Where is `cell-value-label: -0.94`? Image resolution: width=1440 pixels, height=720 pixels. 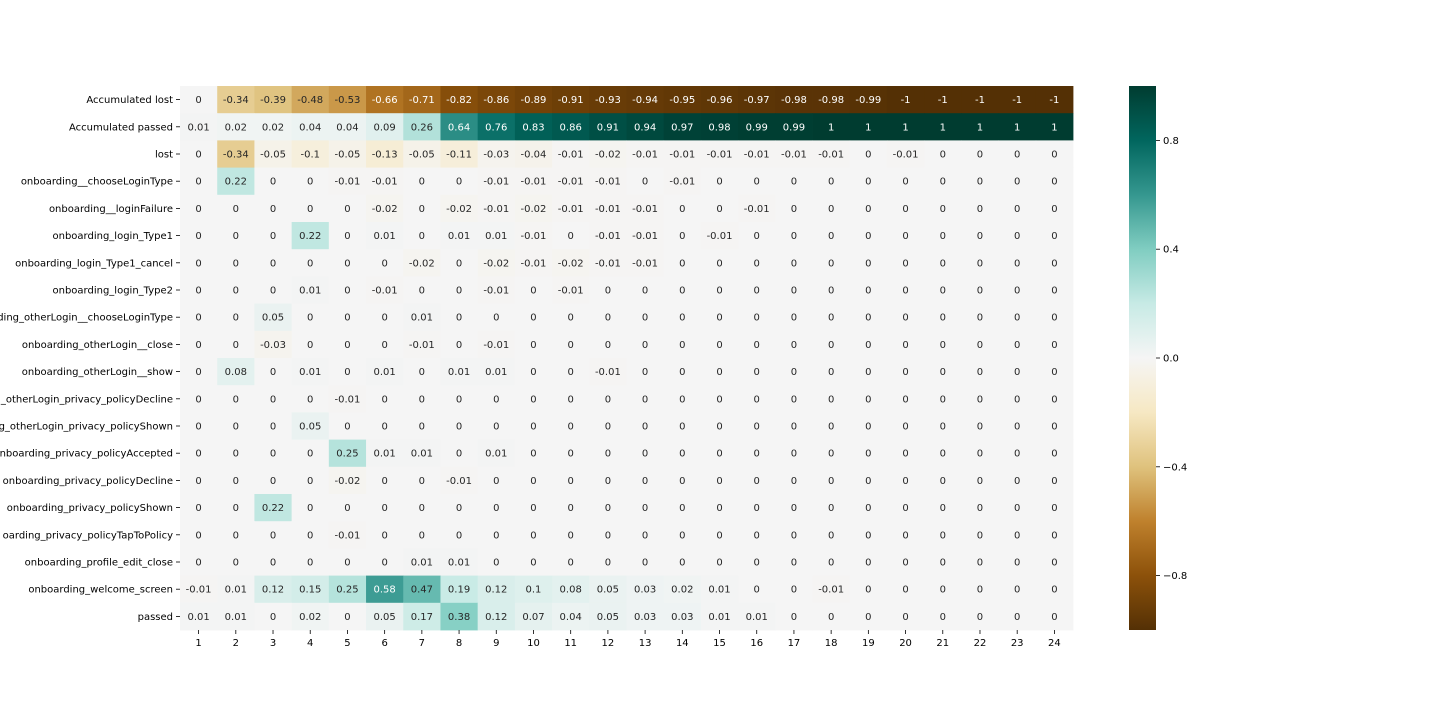 cell-value-label: -0.94 is located at coordinates (645, 100).